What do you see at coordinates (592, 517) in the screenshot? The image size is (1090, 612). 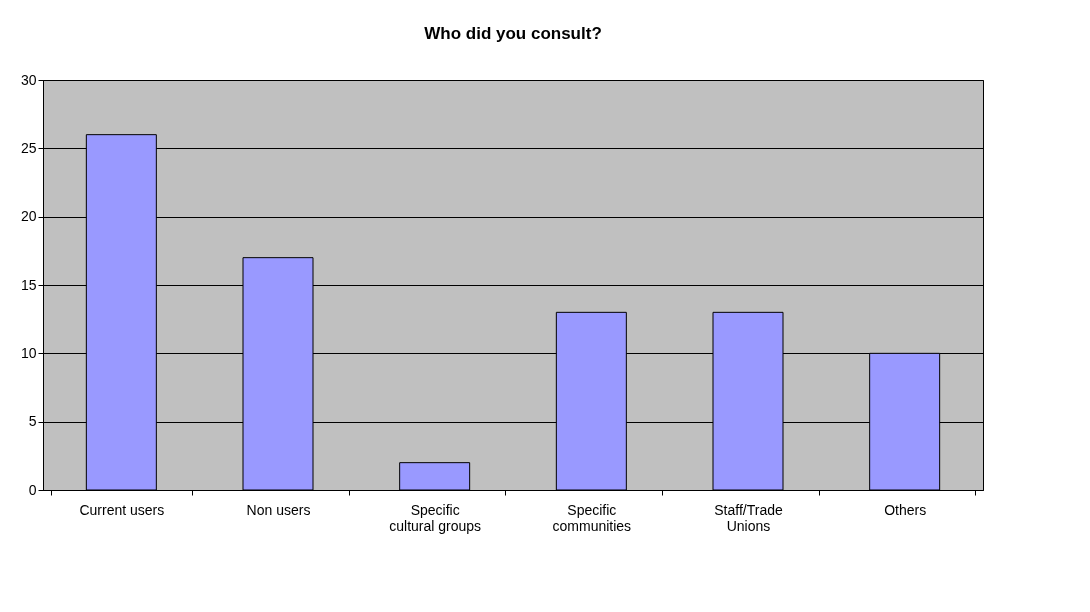 I see `x-tick-label: Specific communities` at bounding box center [592, 517].